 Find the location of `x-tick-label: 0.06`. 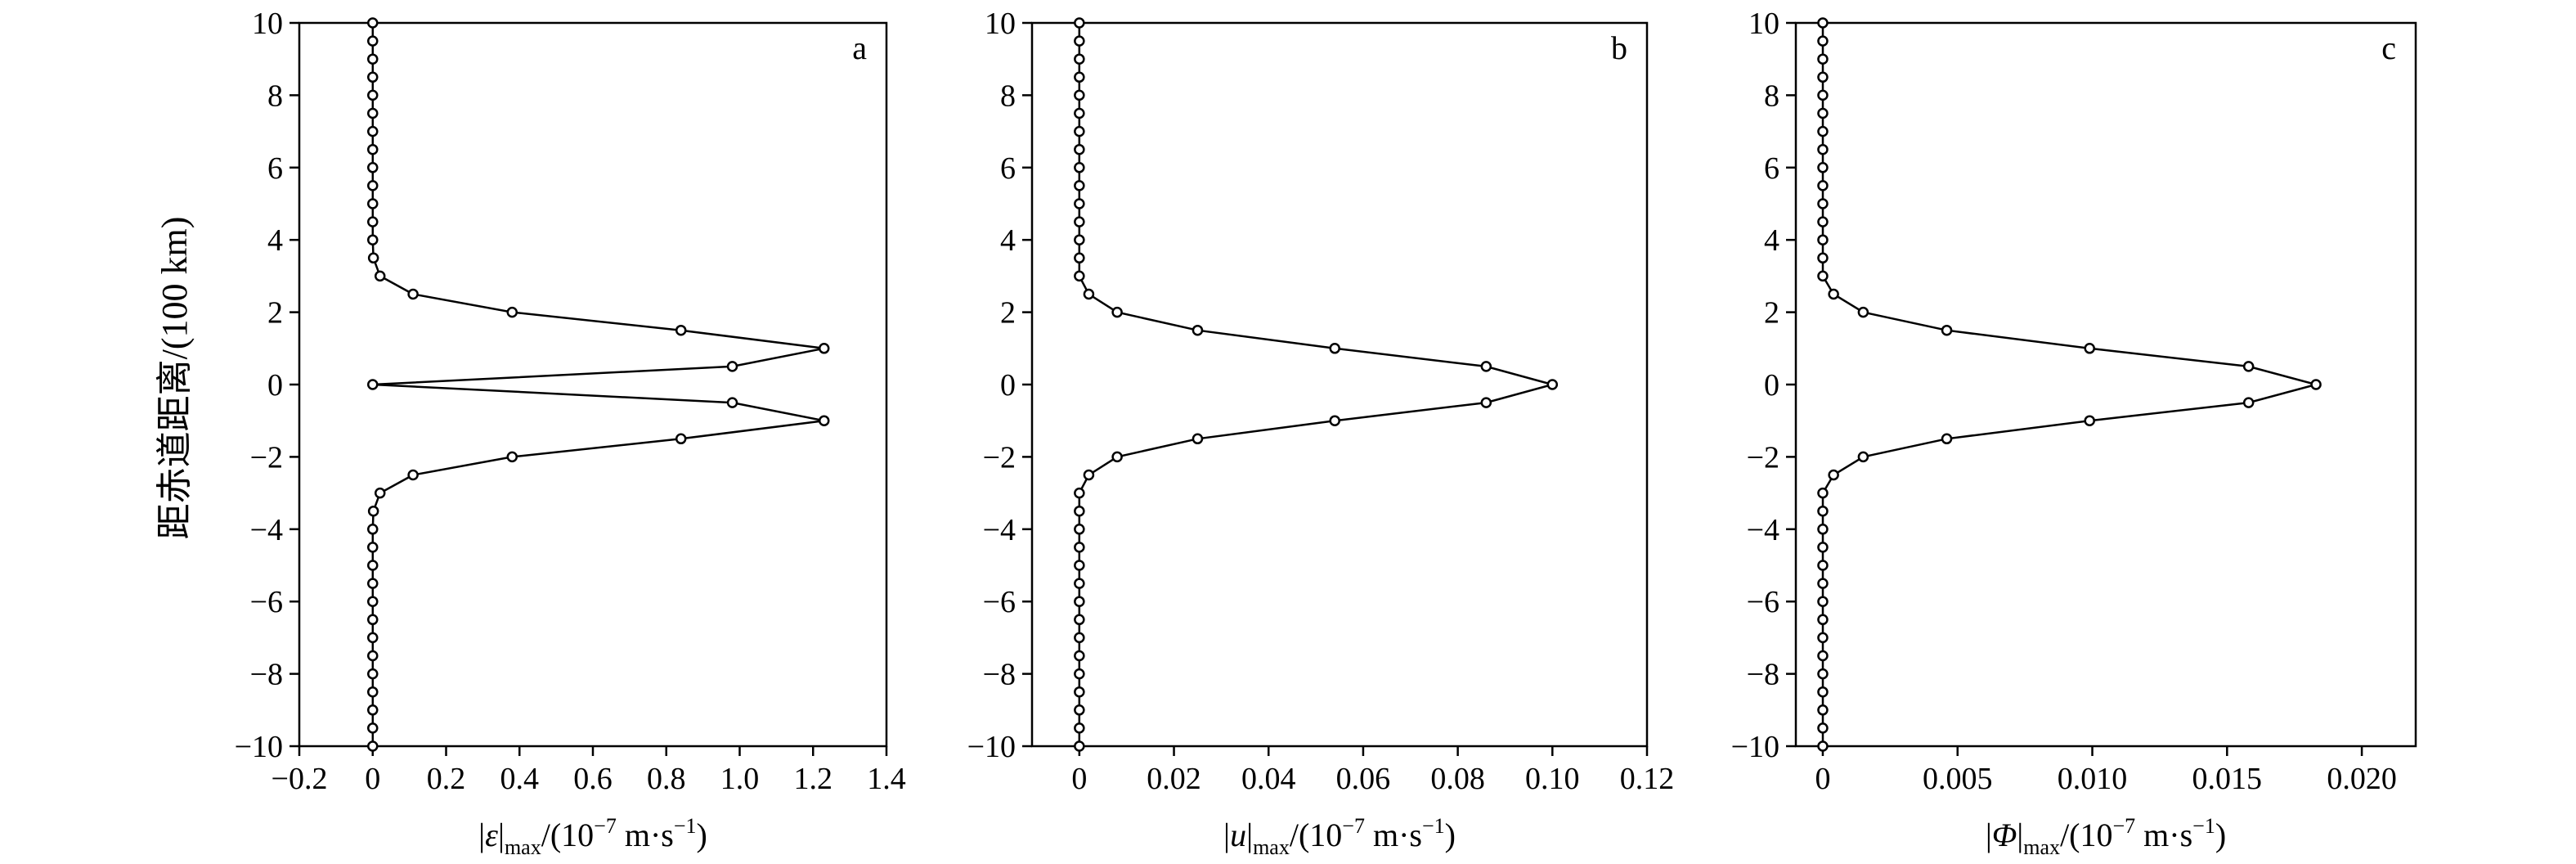

x-tick-label: 0.06 is located at coordinates (1364, 779).